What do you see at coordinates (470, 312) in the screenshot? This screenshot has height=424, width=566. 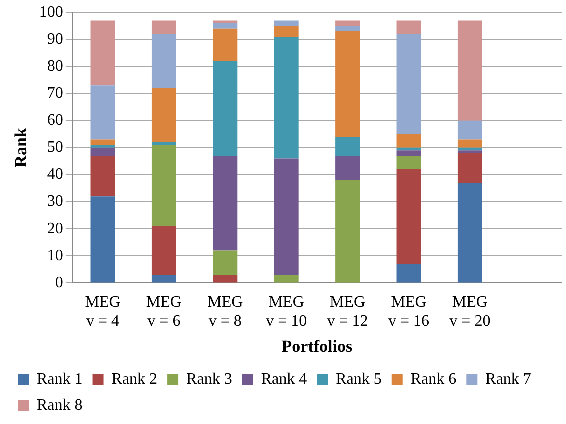 I see `x-tick-label: MEG v = 20` at bounding box center [470, 312].